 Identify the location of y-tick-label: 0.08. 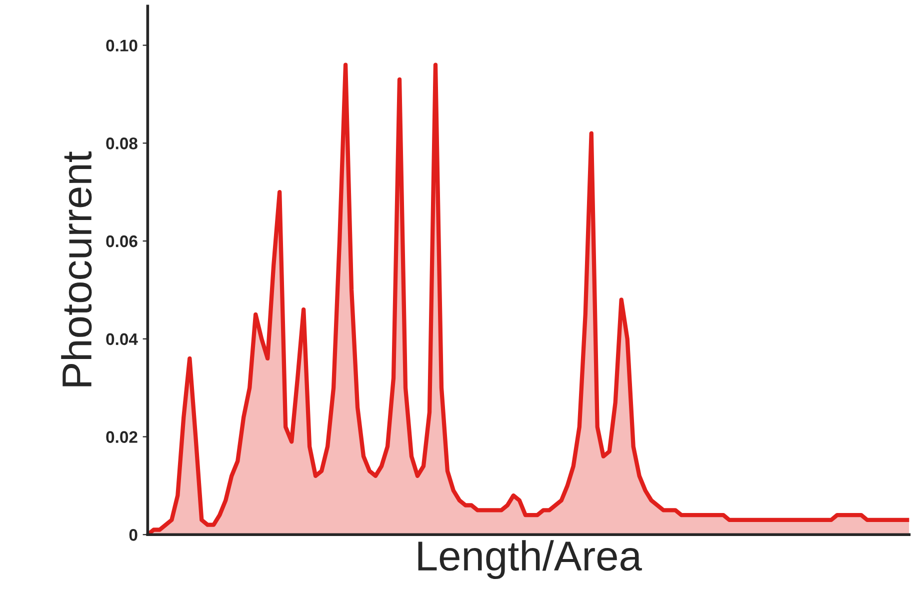
(122, 144).